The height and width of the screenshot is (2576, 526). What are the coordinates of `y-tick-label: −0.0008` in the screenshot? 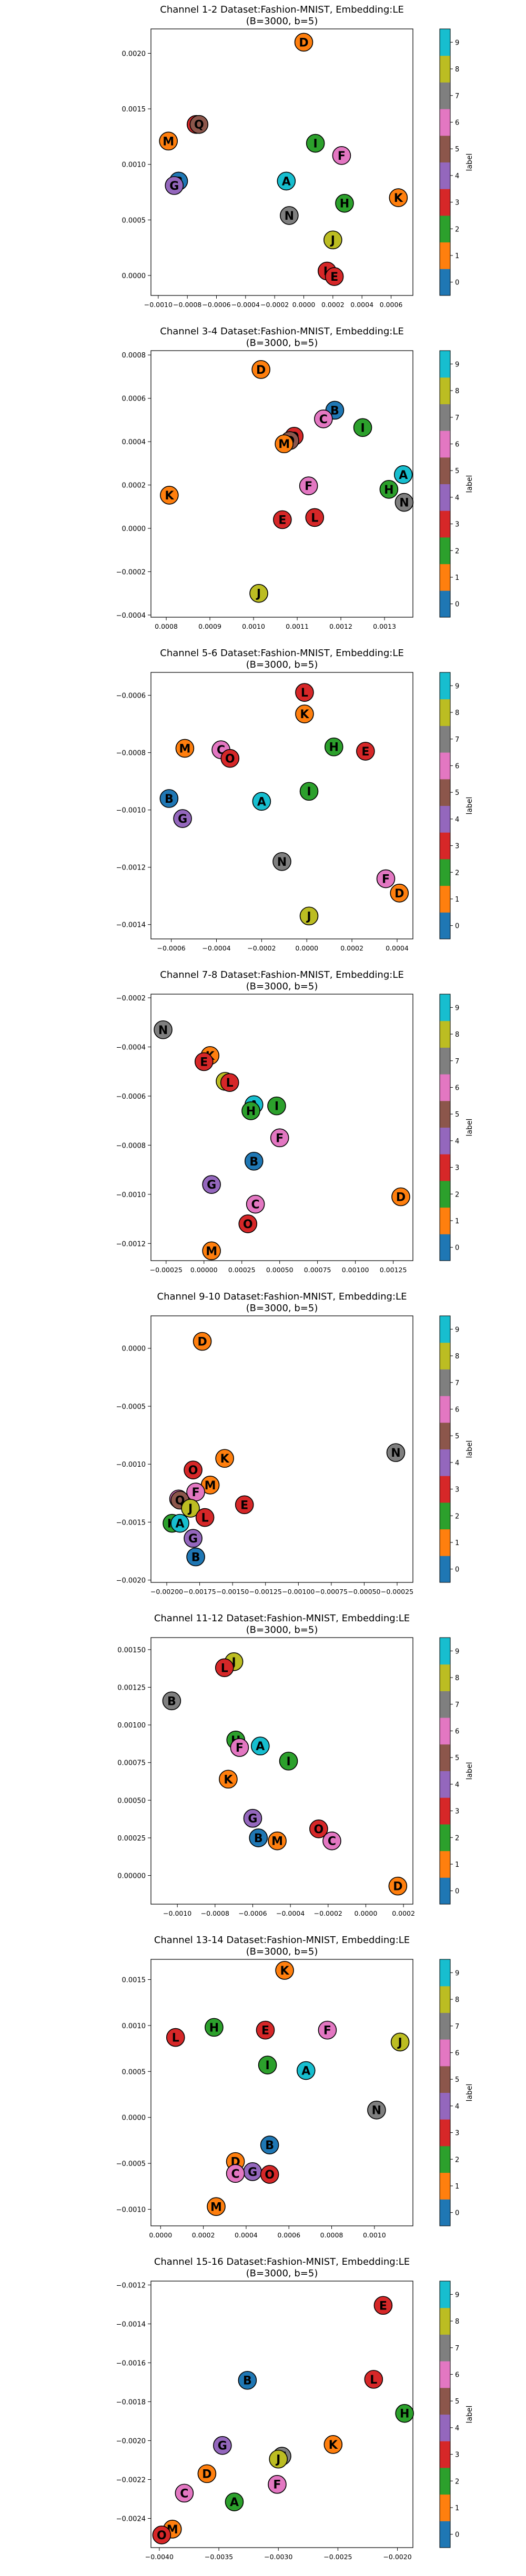 It's located at (131, 1146).